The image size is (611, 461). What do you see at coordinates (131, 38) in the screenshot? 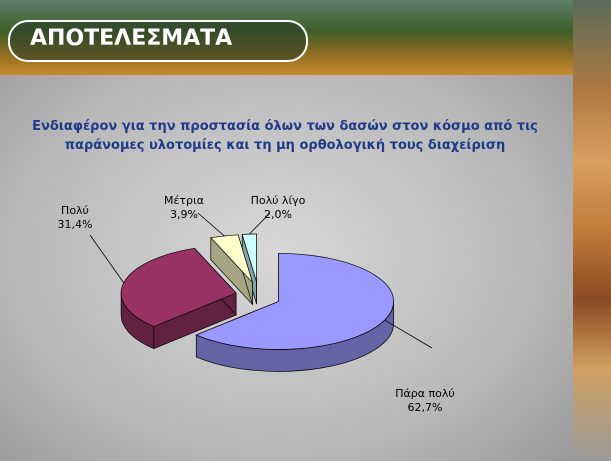
I see `slide-heading: ΑΠΟΤΕΛΕΣΜΑΤΑ` at bounding box center [131, 38].